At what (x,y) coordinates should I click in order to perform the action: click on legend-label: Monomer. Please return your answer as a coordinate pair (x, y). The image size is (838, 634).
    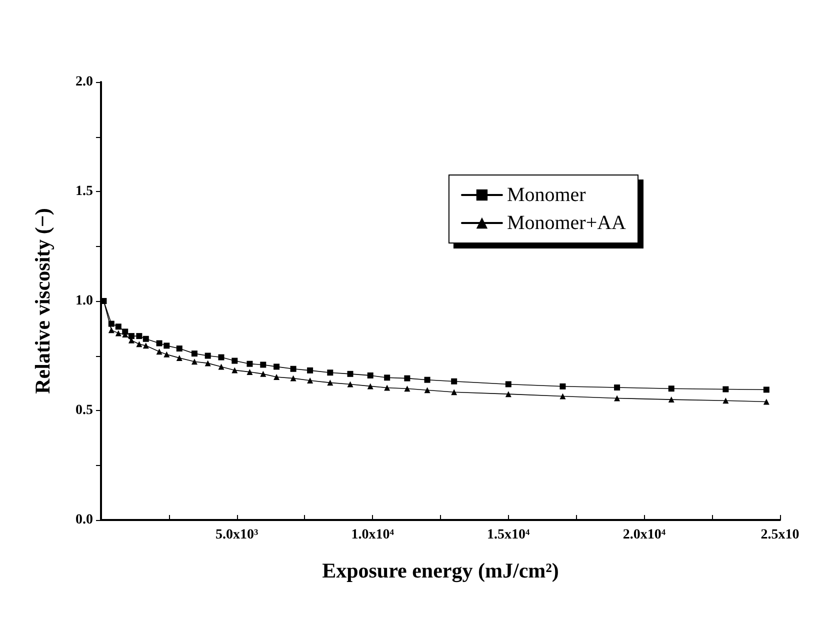
    Looking at the image, I should click on (546, 195).